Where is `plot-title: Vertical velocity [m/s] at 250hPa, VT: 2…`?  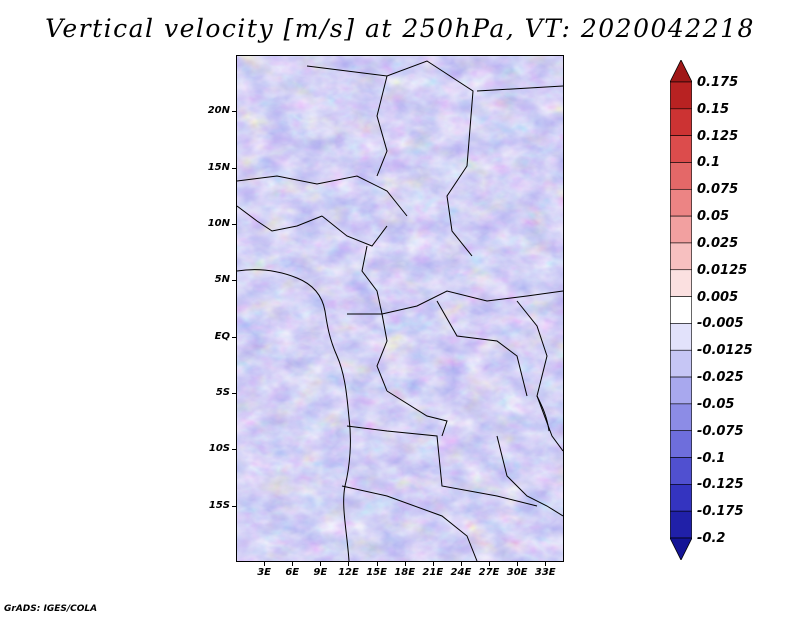
plot-title: Vertical velocity [m/s] at 250hPa, VT: 2… is located at coordinates (400, 28).